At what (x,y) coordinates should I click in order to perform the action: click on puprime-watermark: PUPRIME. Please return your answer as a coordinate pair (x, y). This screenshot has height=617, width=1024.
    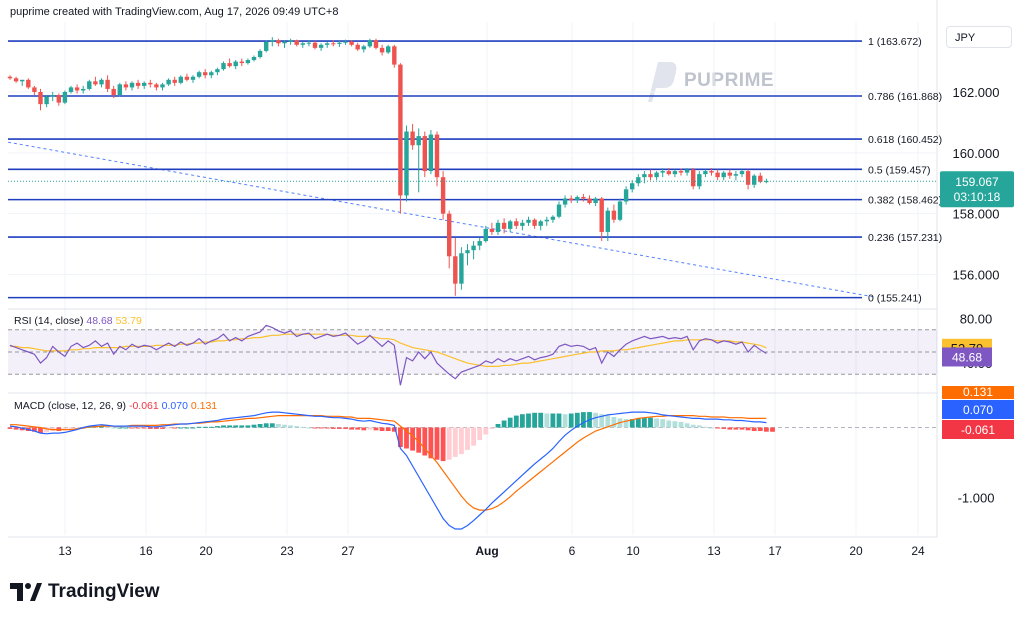
    Looking at the image, I should click on (707, 81).